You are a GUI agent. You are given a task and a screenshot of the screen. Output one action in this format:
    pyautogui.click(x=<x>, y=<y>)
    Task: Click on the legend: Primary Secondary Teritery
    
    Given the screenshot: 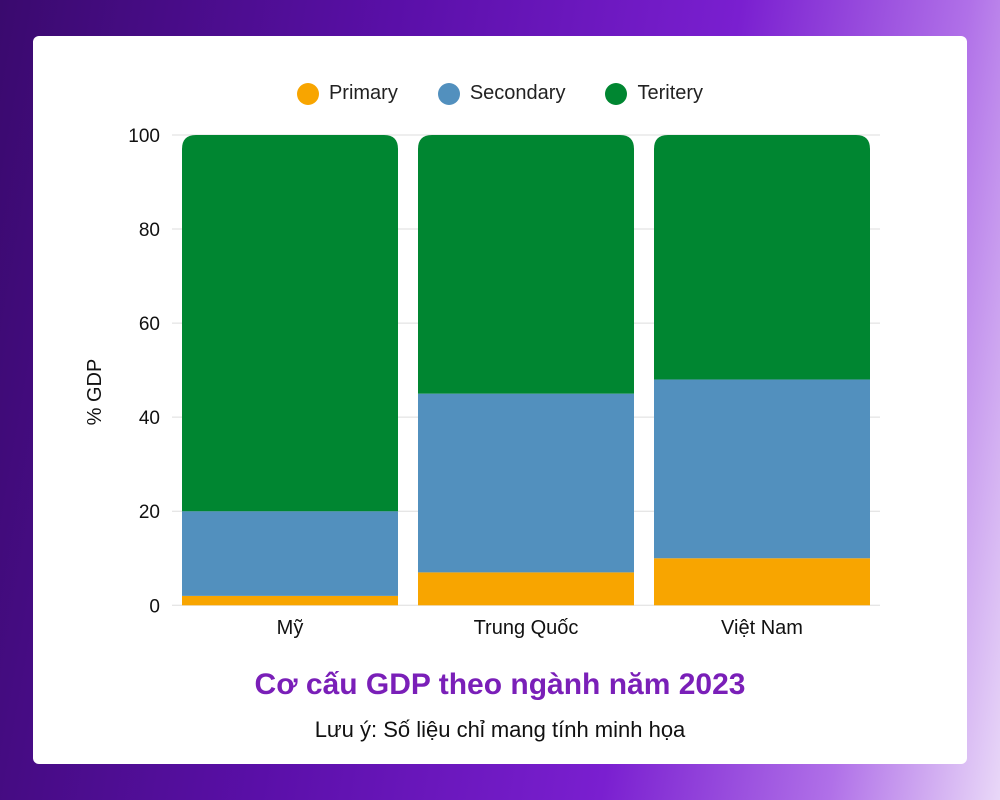 What is the action you would take?
    pyautogui.click(x=500, y=93)
    